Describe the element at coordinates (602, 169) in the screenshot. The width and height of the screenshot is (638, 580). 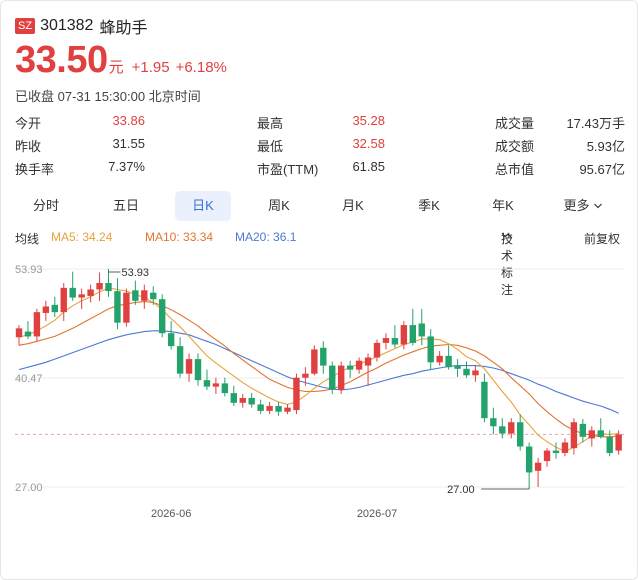
I see `stat-value: 95.67亿` at that location.